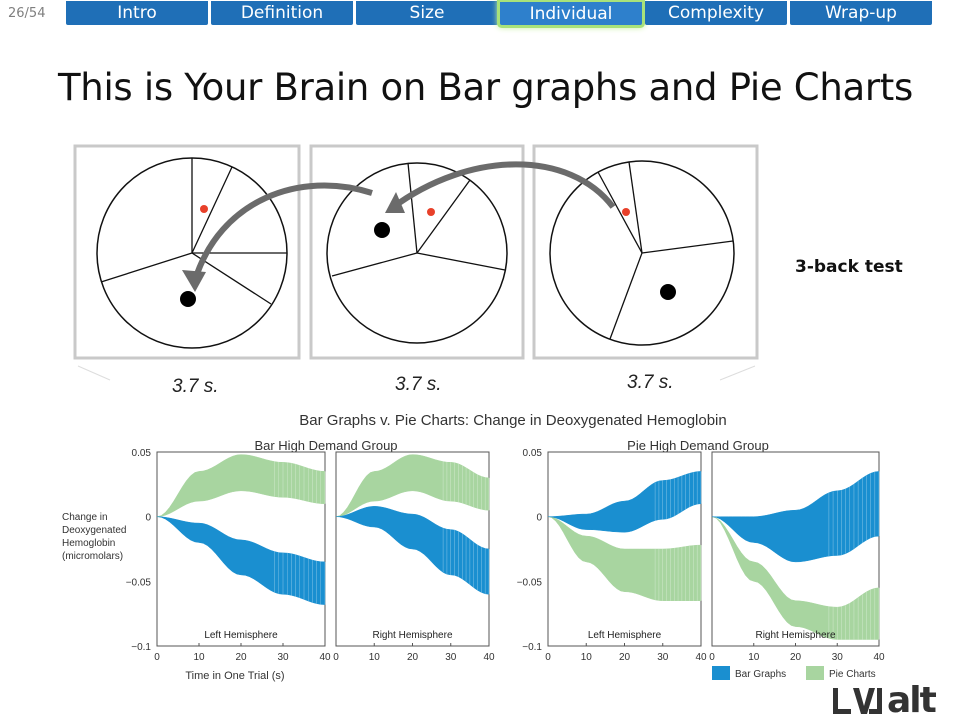 The image size is (960, 722). What do you see at coordinates (94, 530) in the screenshot?
I see `ylabel-line: Deoxygenated` at bounding box center [94, 530].